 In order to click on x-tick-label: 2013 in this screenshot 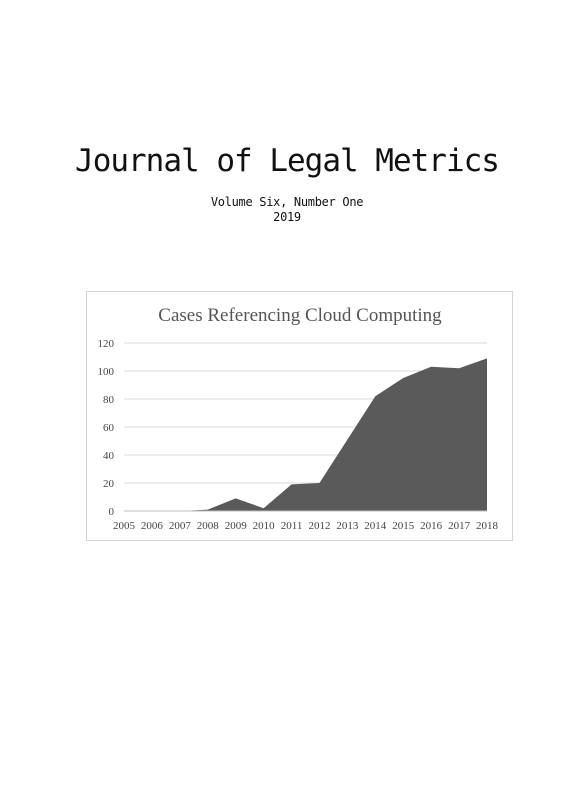, I will do `click(347, 526)`.